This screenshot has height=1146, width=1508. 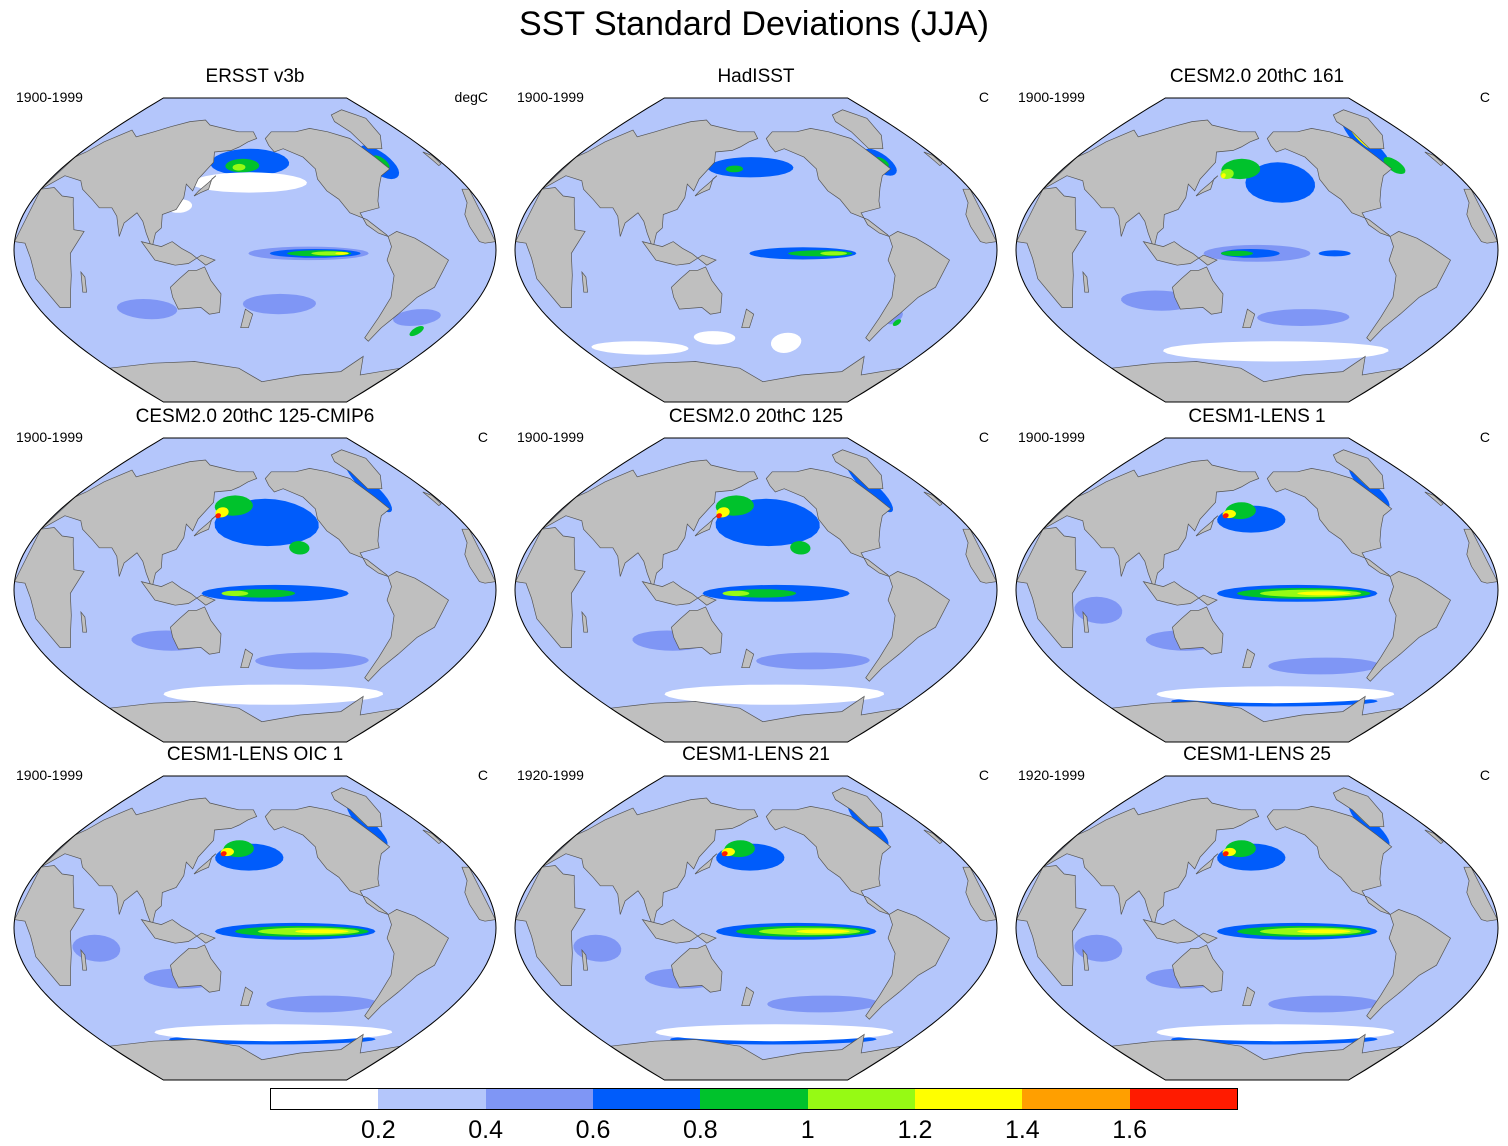 What do you see at coordinates (915, 1130) in the screenshot?
I see `colorbar-label: 1.2` at bounding box center [915, 1130].